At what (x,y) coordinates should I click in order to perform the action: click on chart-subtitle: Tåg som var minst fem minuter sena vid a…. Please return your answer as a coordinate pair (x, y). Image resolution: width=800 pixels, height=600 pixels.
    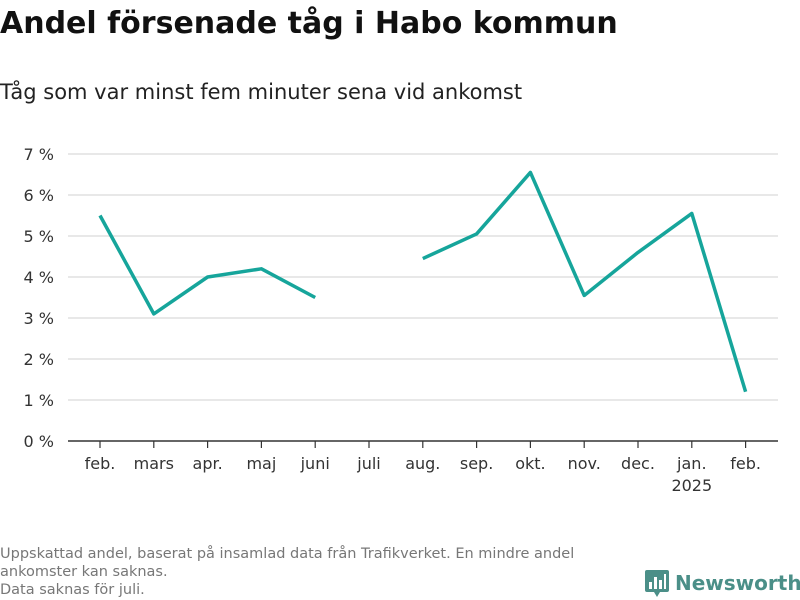
    Looking at the image, I should click on (261, 92).